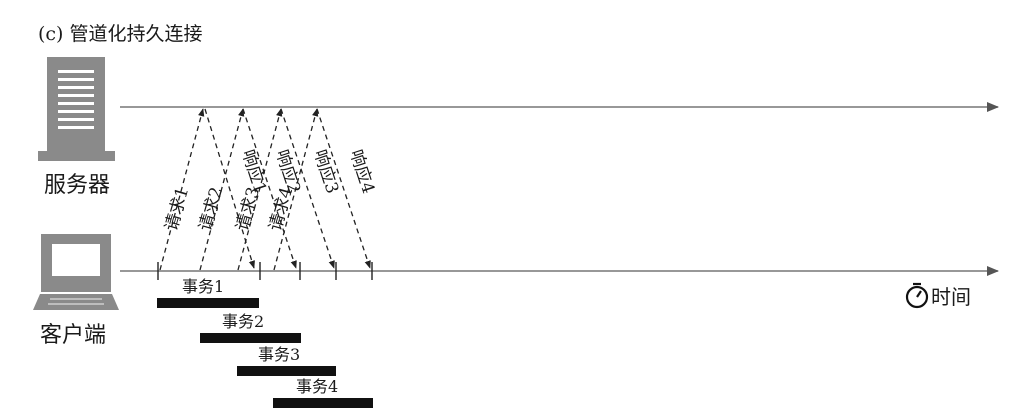 The width and height of the screenshot is (1036, 420). Describe the element at coordinates (73, 335) in the screenshot. I see `client-label: 客户端` at that location.